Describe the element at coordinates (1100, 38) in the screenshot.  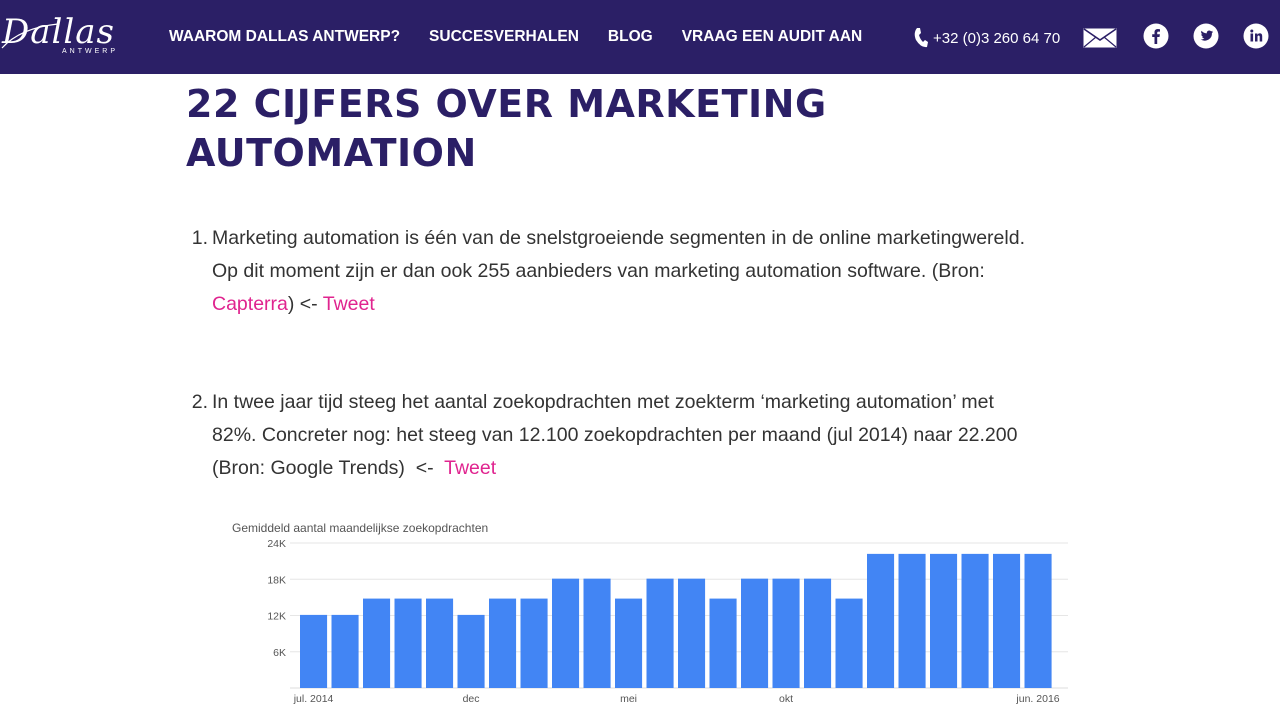
I see `mail-icon` at that location.